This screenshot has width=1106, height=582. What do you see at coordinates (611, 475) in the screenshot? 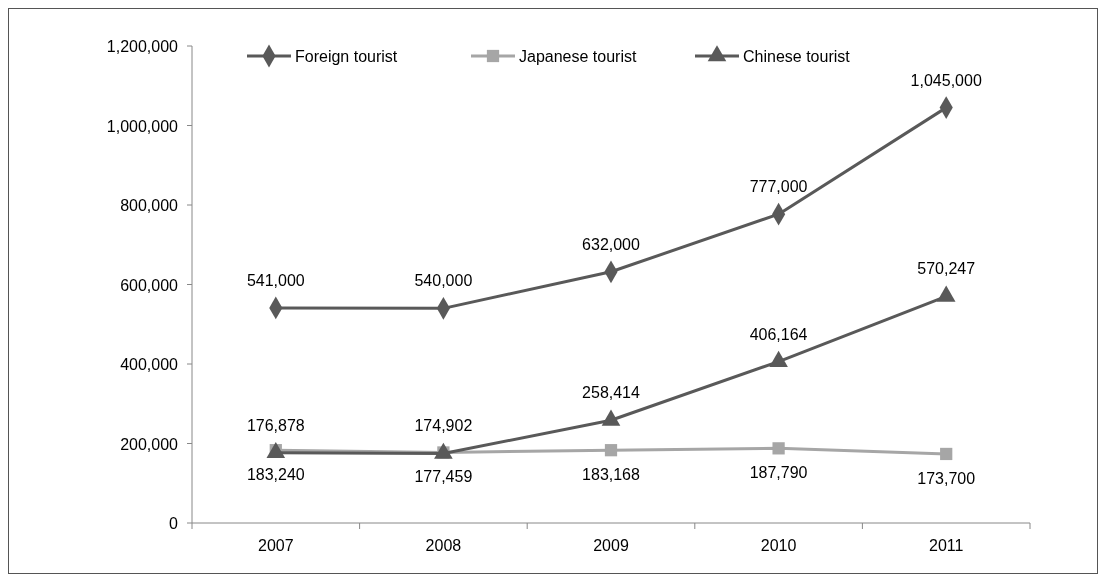
I see `data-label: 183,168` at bounding box center [611, 475].